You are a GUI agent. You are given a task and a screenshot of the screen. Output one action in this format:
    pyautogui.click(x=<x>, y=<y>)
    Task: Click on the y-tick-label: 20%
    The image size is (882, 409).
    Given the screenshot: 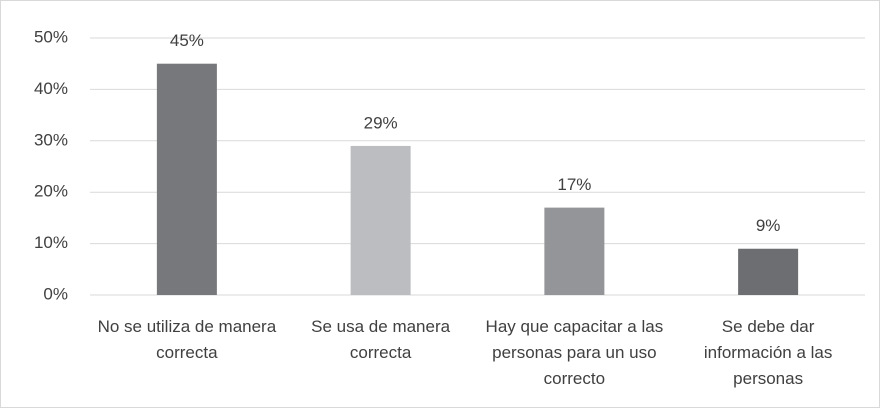 What is the action you would take?
    pyautogui.click(x=51, y=191)
    